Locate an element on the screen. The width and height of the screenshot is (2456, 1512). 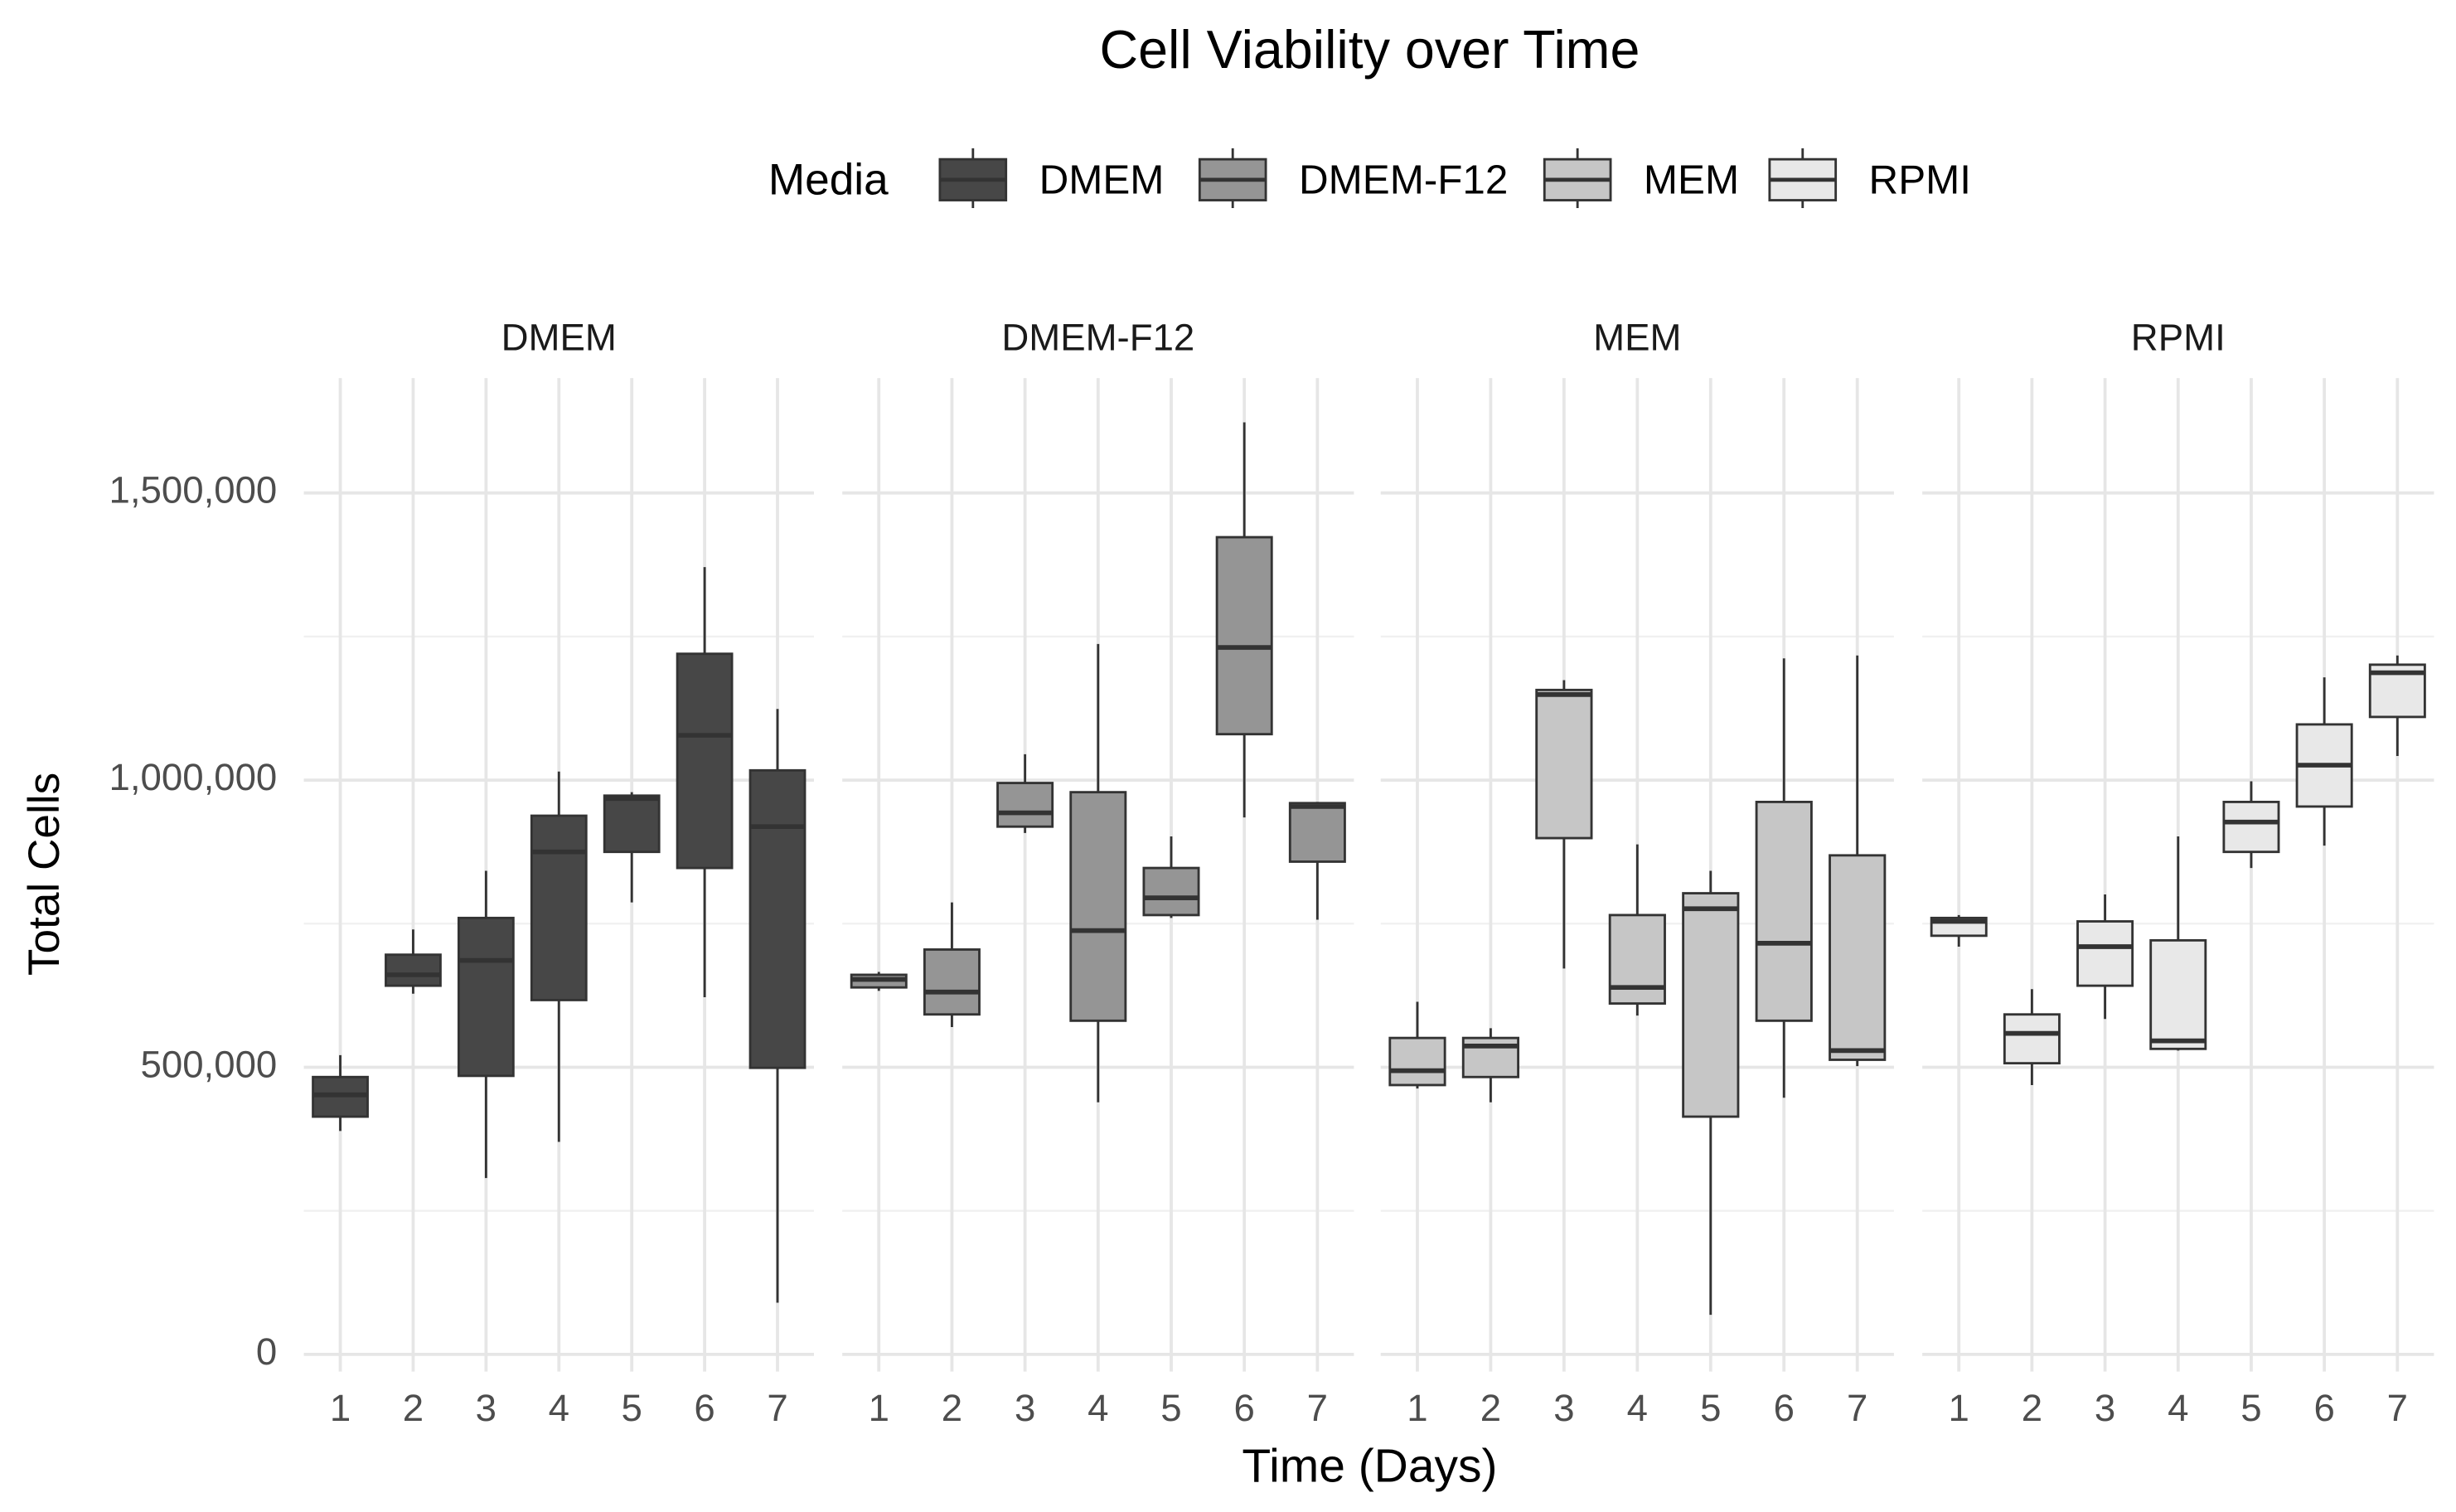
facet-label: MEM is located at coordinates (1637, 338).